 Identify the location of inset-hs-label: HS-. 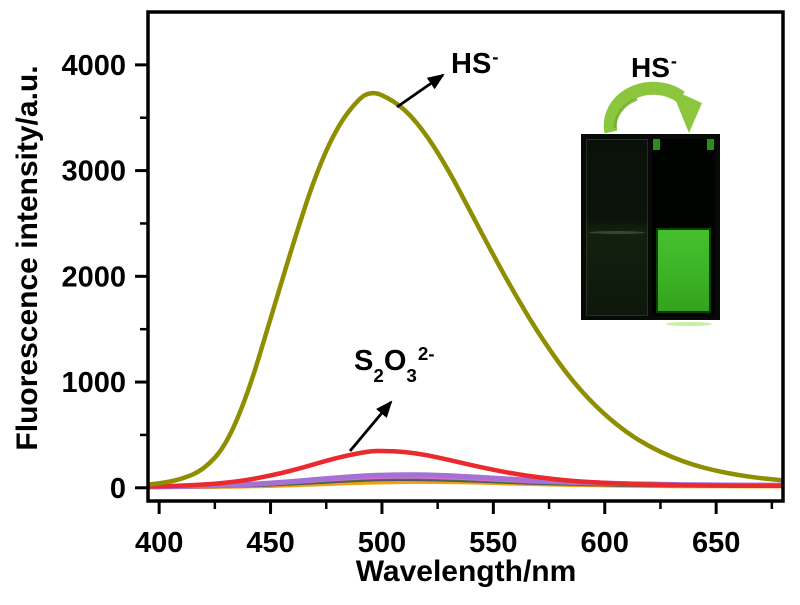
(654, 67).